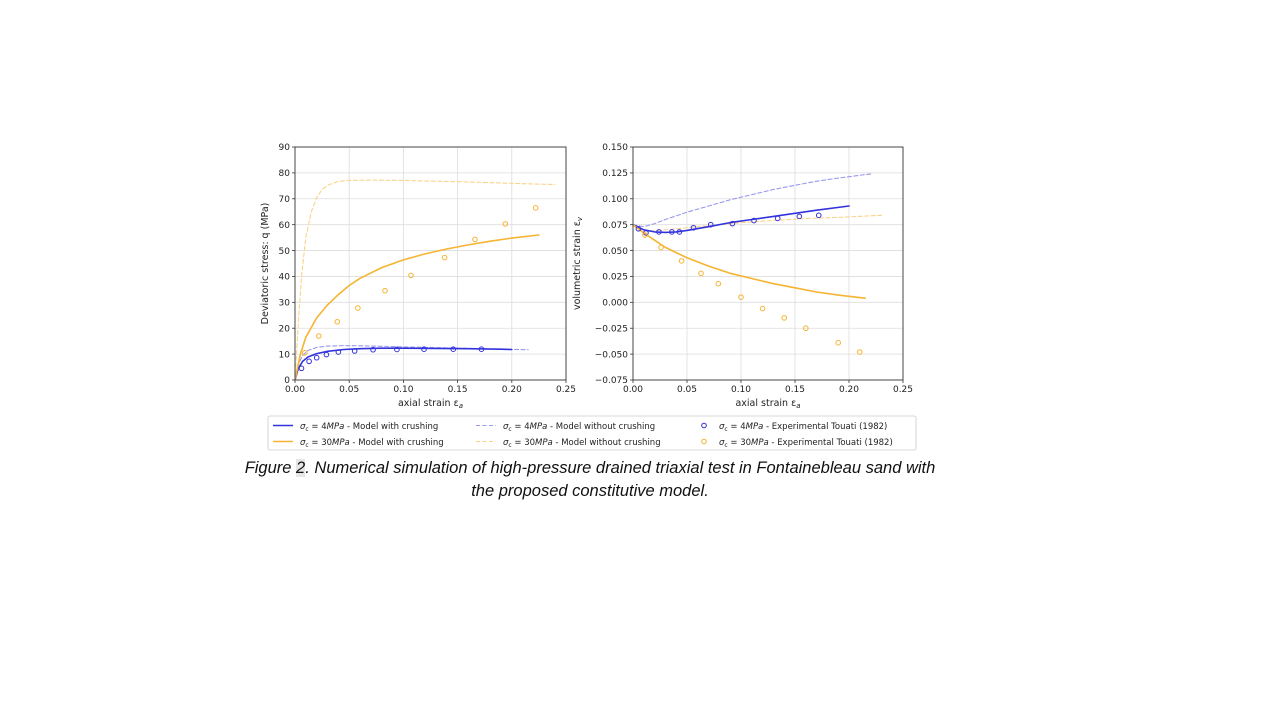  I want to click on legend-label: σc = 30MPa - Experimental Touati (1982), so click(806, 443).